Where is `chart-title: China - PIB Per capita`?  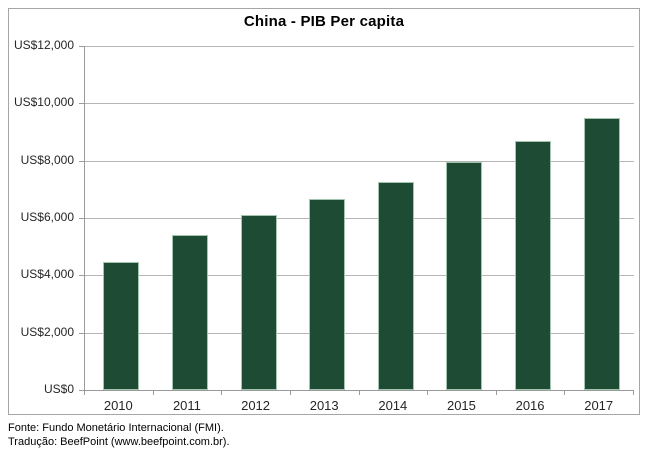 chart-title: China - PIB Per capita is located at coordinates (324, 21).